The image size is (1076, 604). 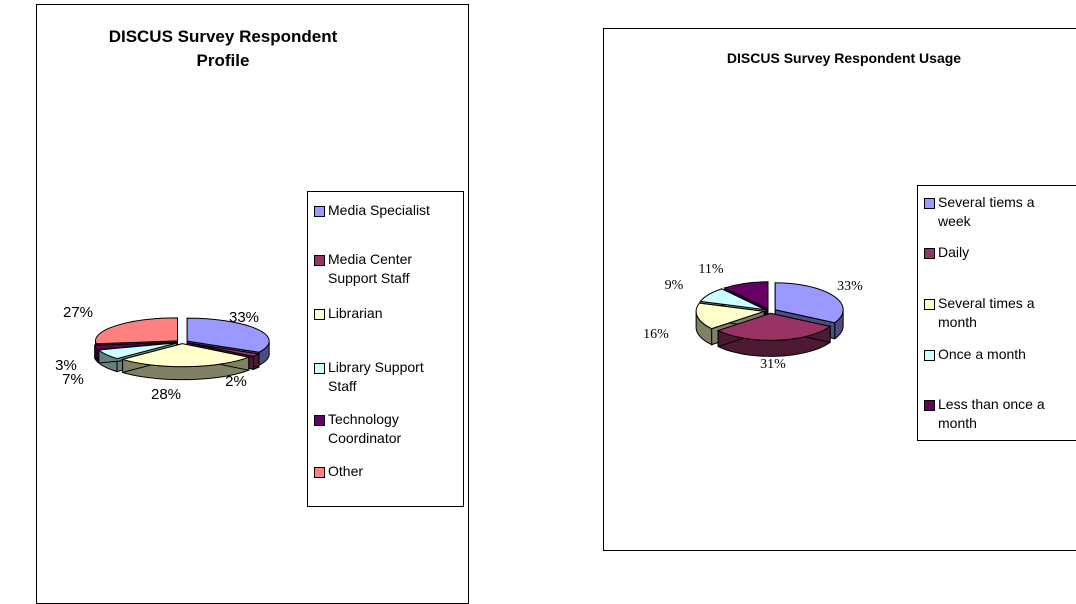 What do you see at coordinates (364, 429) in the screenshot?
I see `legend-label: Technology Coordinator` at bounding box center [364, 429].